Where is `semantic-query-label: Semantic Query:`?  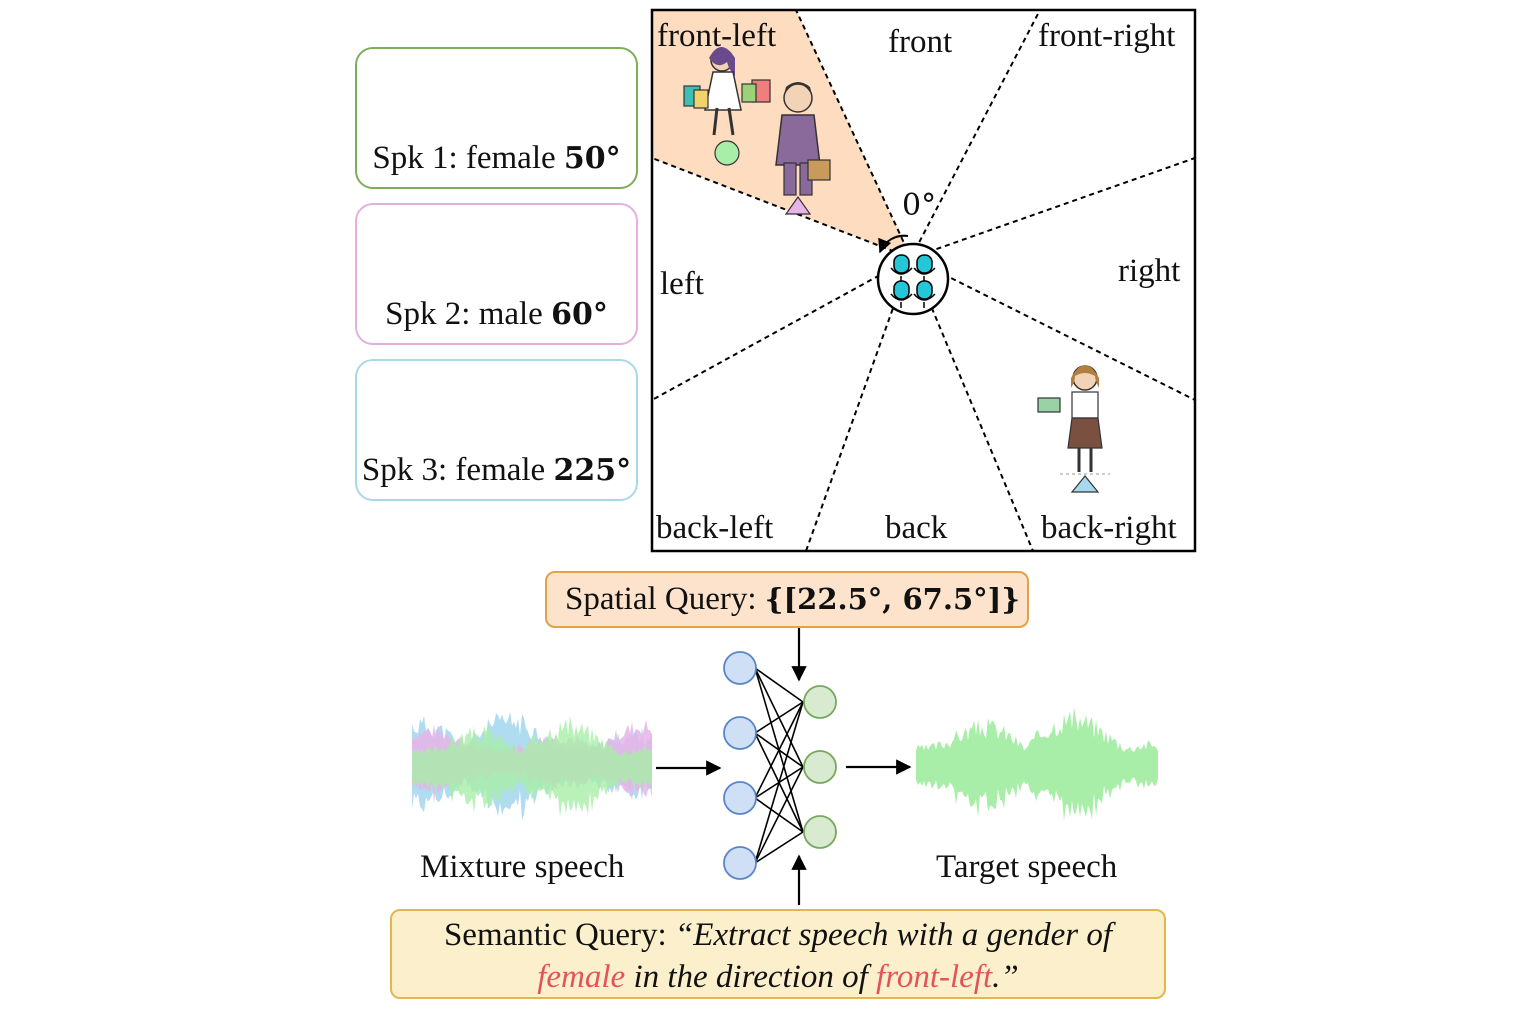
semantic-query-label: Semantic Query: is located at coordinates (555, 935).